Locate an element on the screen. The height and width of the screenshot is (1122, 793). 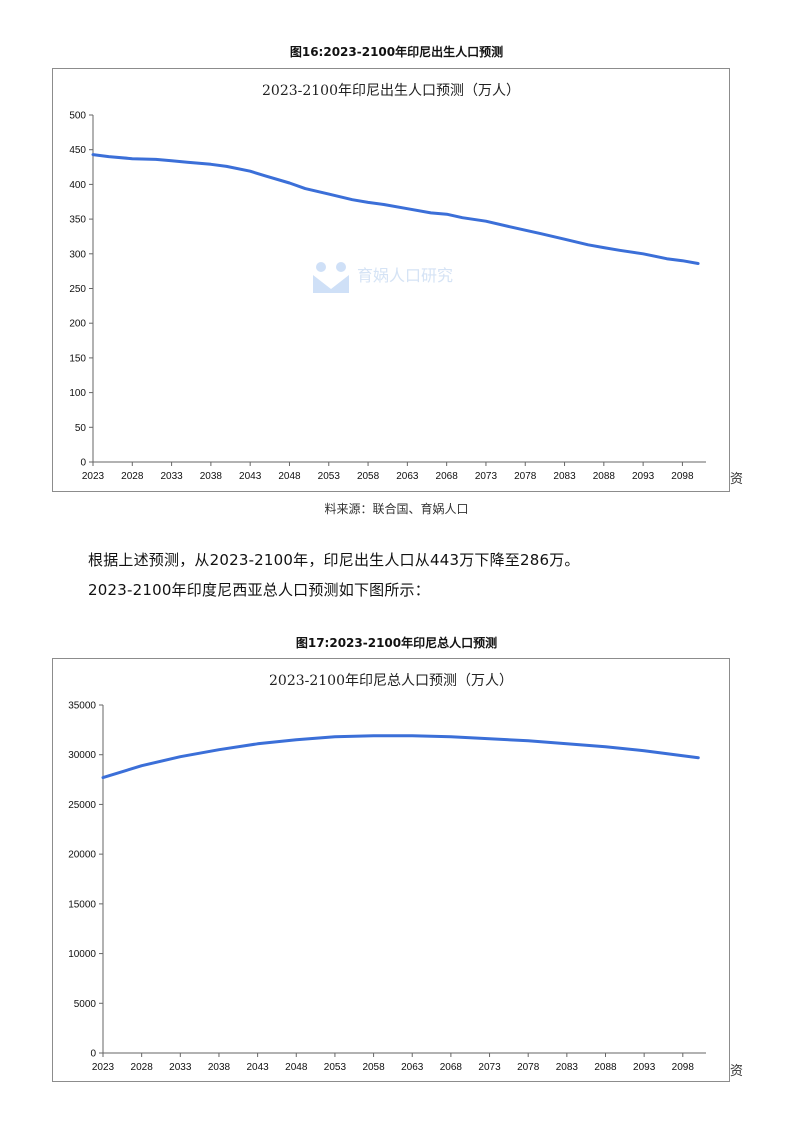
paragraph-line-2: 2023-2100年印度尼西亚总人口预测如下图所示： is located at coordinates (259, 590).